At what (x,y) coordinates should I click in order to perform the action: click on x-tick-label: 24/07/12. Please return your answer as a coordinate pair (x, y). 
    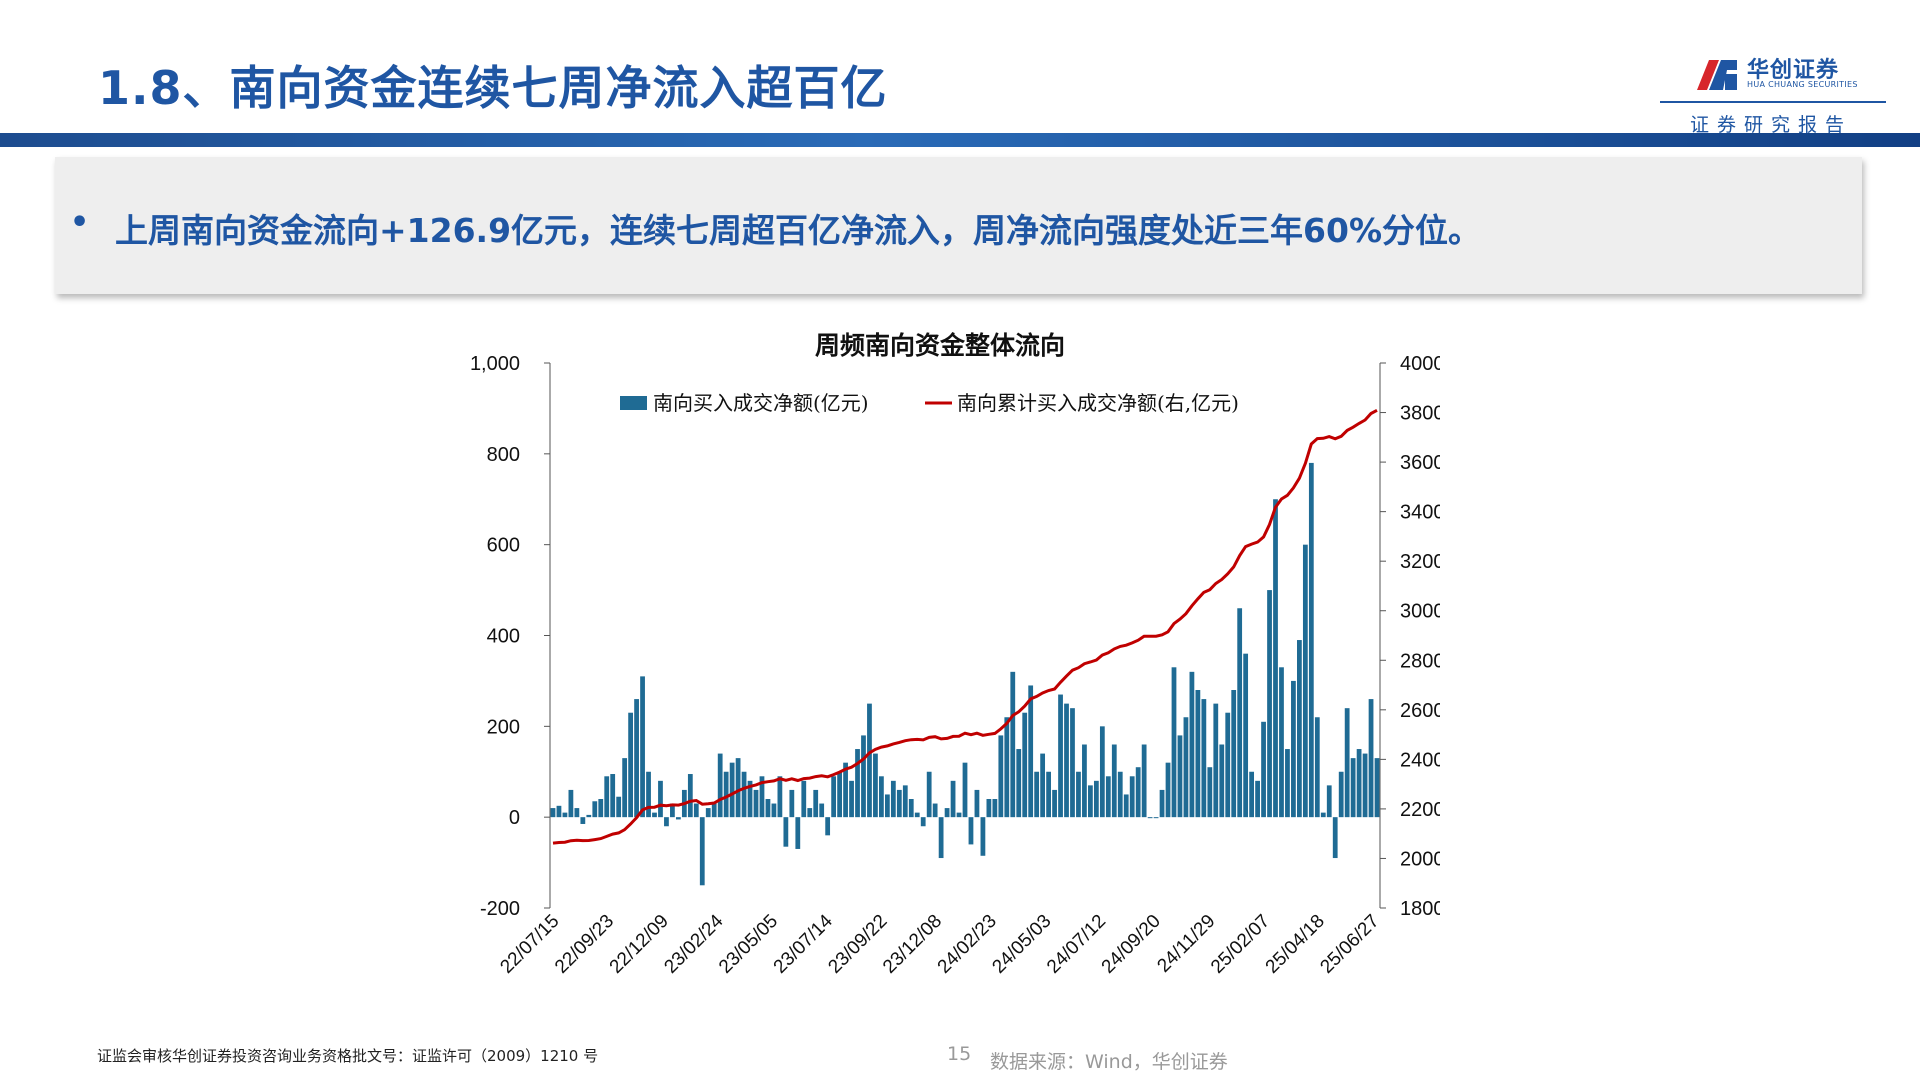
    Looking at the image, I should click on (1076, 944).